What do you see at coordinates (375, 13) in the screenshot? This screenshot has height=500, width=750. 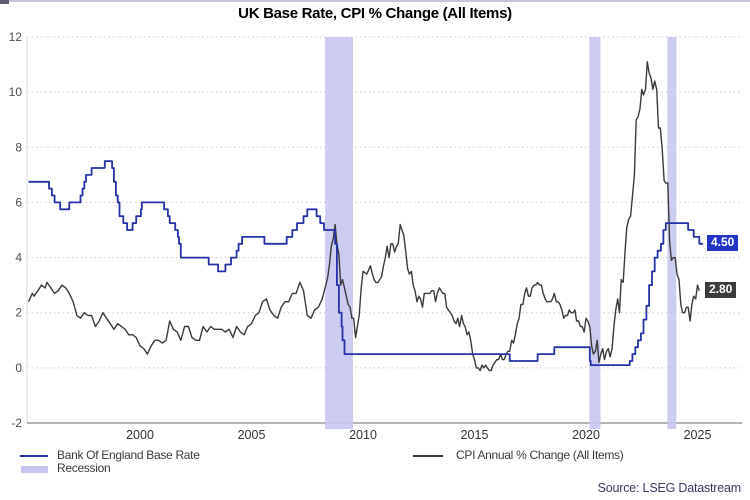 I see `chart-title: UK Base Rate, CPI % Change (All Items)` at bounding box center [375, 13].